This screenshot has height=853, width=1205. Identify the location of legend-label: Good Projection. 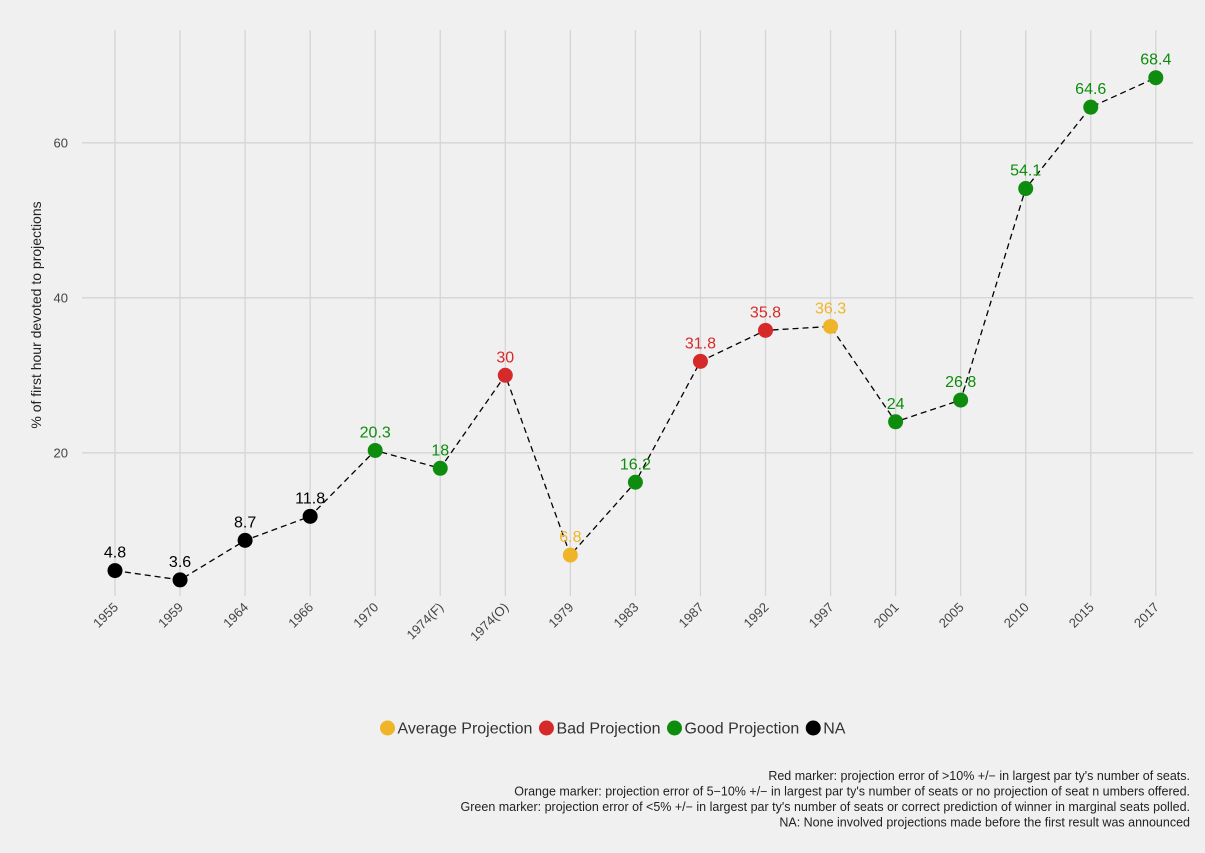
(742, 729).